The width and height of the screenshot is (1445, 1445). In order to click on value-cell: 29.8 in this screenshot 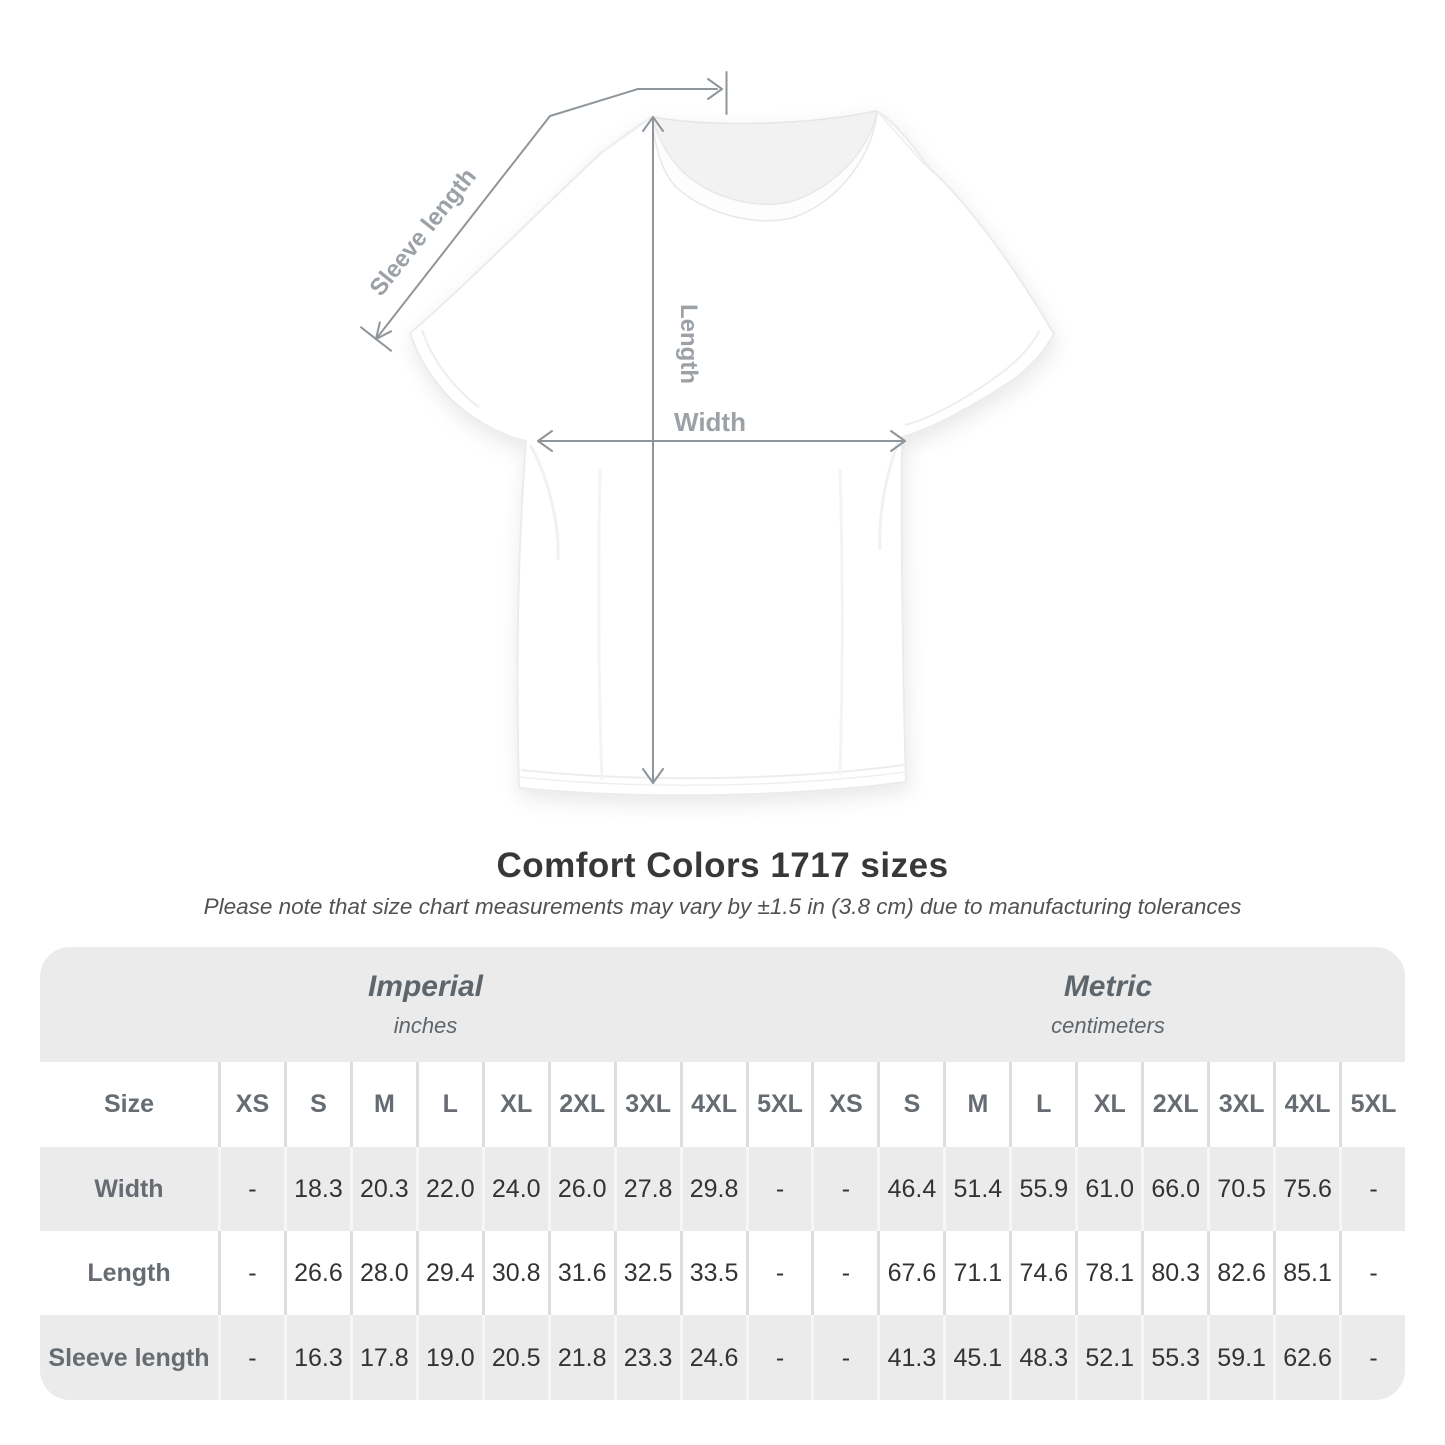, I will do `click(712, 1189)`.